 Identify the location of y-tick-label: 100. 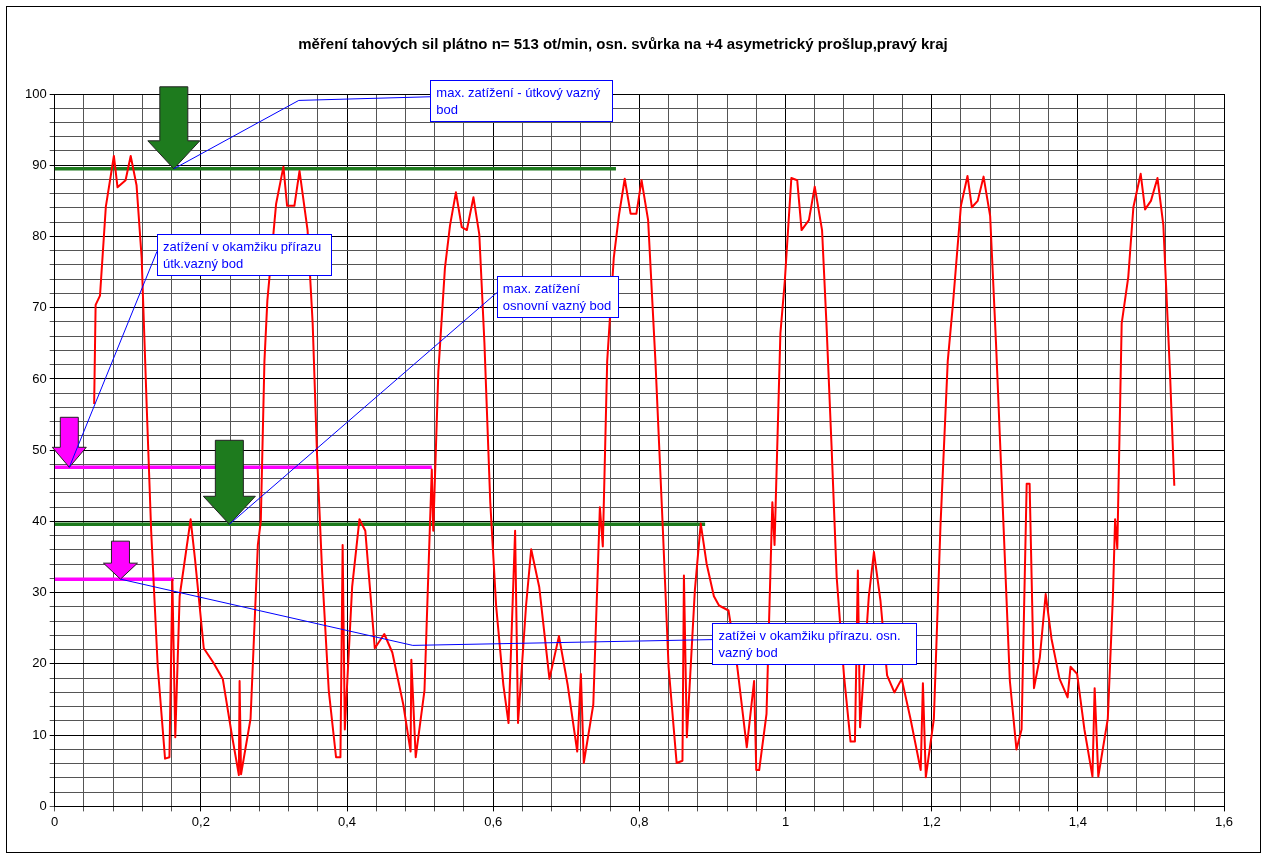
(35, 93).